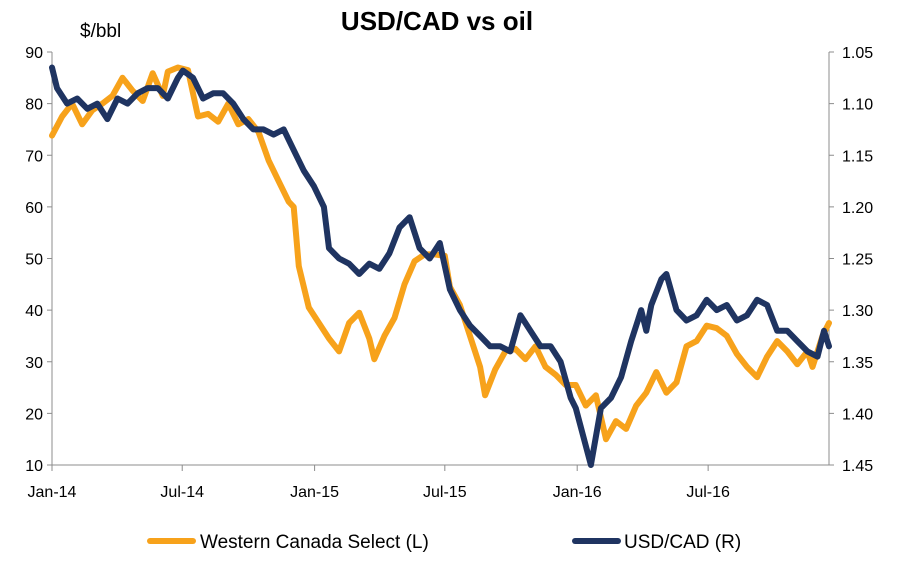 The image size is (897, 567). What do you see at coordinates (682, 542) in the screenshot?
I see `legend-label-usdcad: USD/CAD (R)` at bounding box center [682, 542].